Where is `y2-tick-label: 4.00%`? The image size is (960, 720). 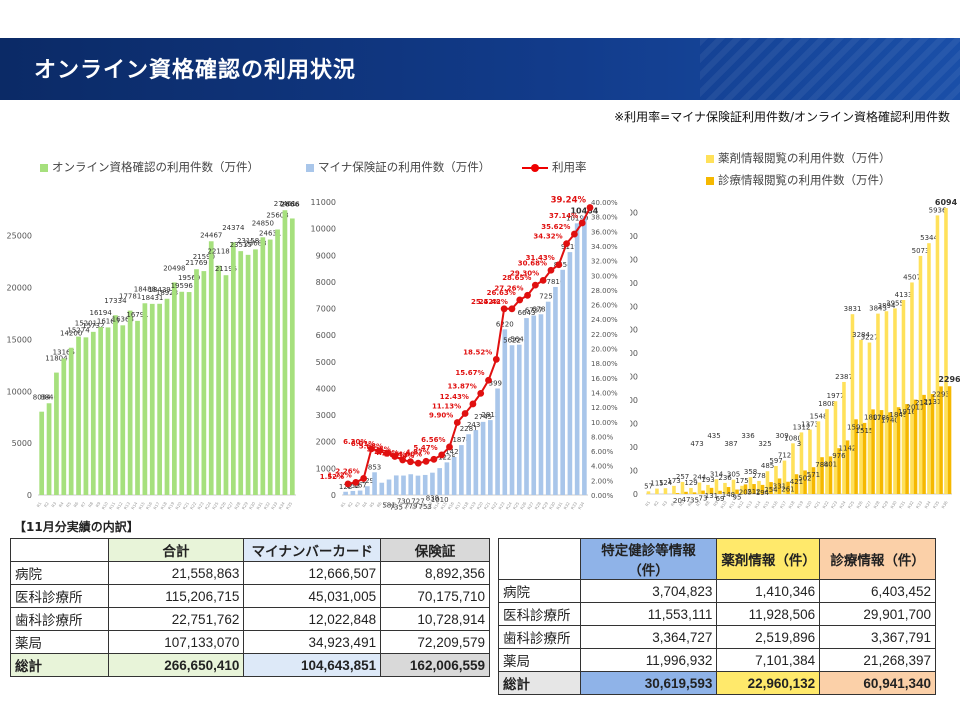
y2-tick-label: 4.00% is located at coordinates (602, 467).